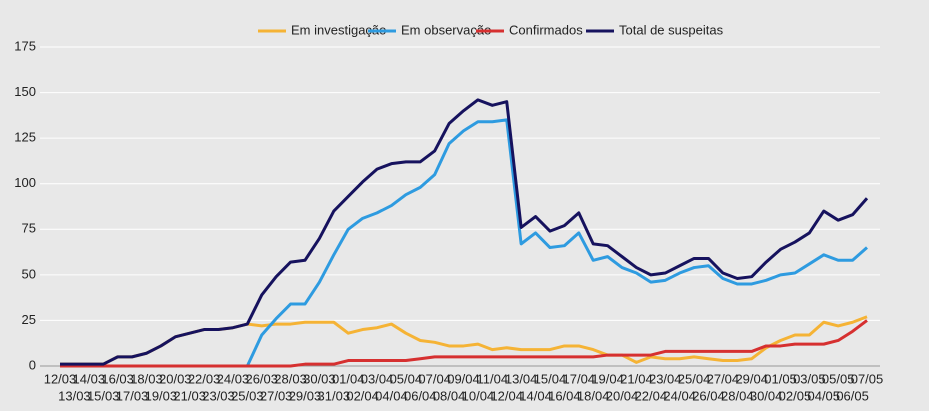 The width and height of the screenshot is (929, 413). What do you see at coordinates (276, 395) in the screenshot?
I see `x-tick-label: 27/03` at bounding box center [276, 395].